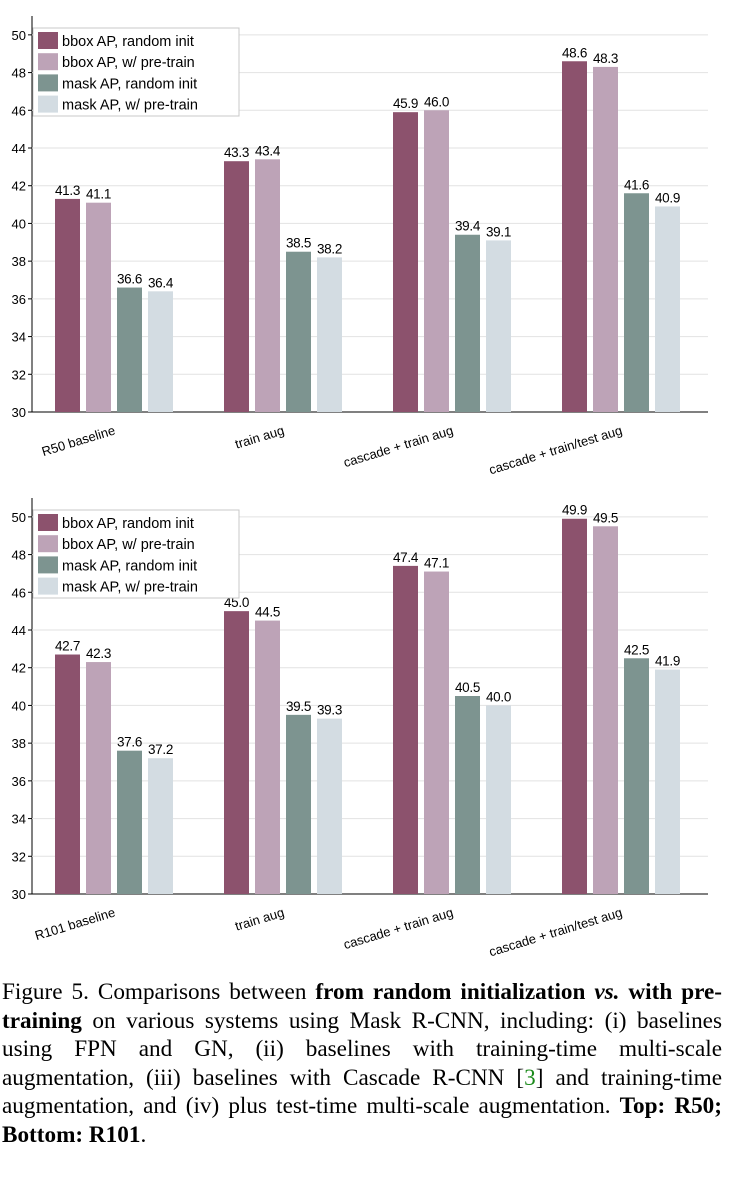  I want to click on bar-value-label: 39.3, so click(329, 710).